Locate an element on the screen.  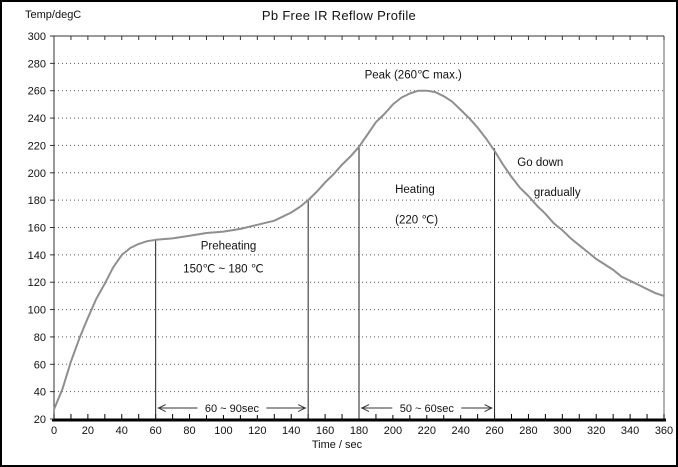
x-tick-label: 360 is located at coordinates (664, 431).